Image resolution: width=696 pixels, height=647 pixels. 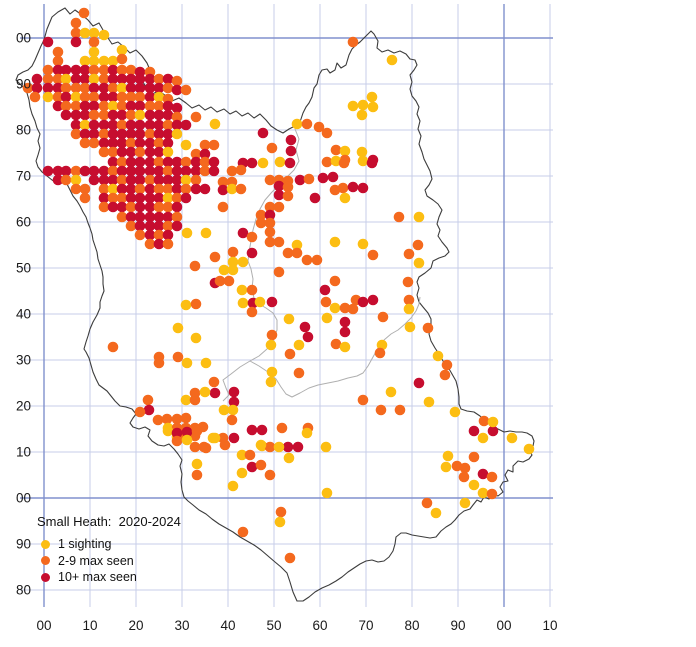 I want to click on x-axis-tick-label: 80, so click(x=411, y=625).